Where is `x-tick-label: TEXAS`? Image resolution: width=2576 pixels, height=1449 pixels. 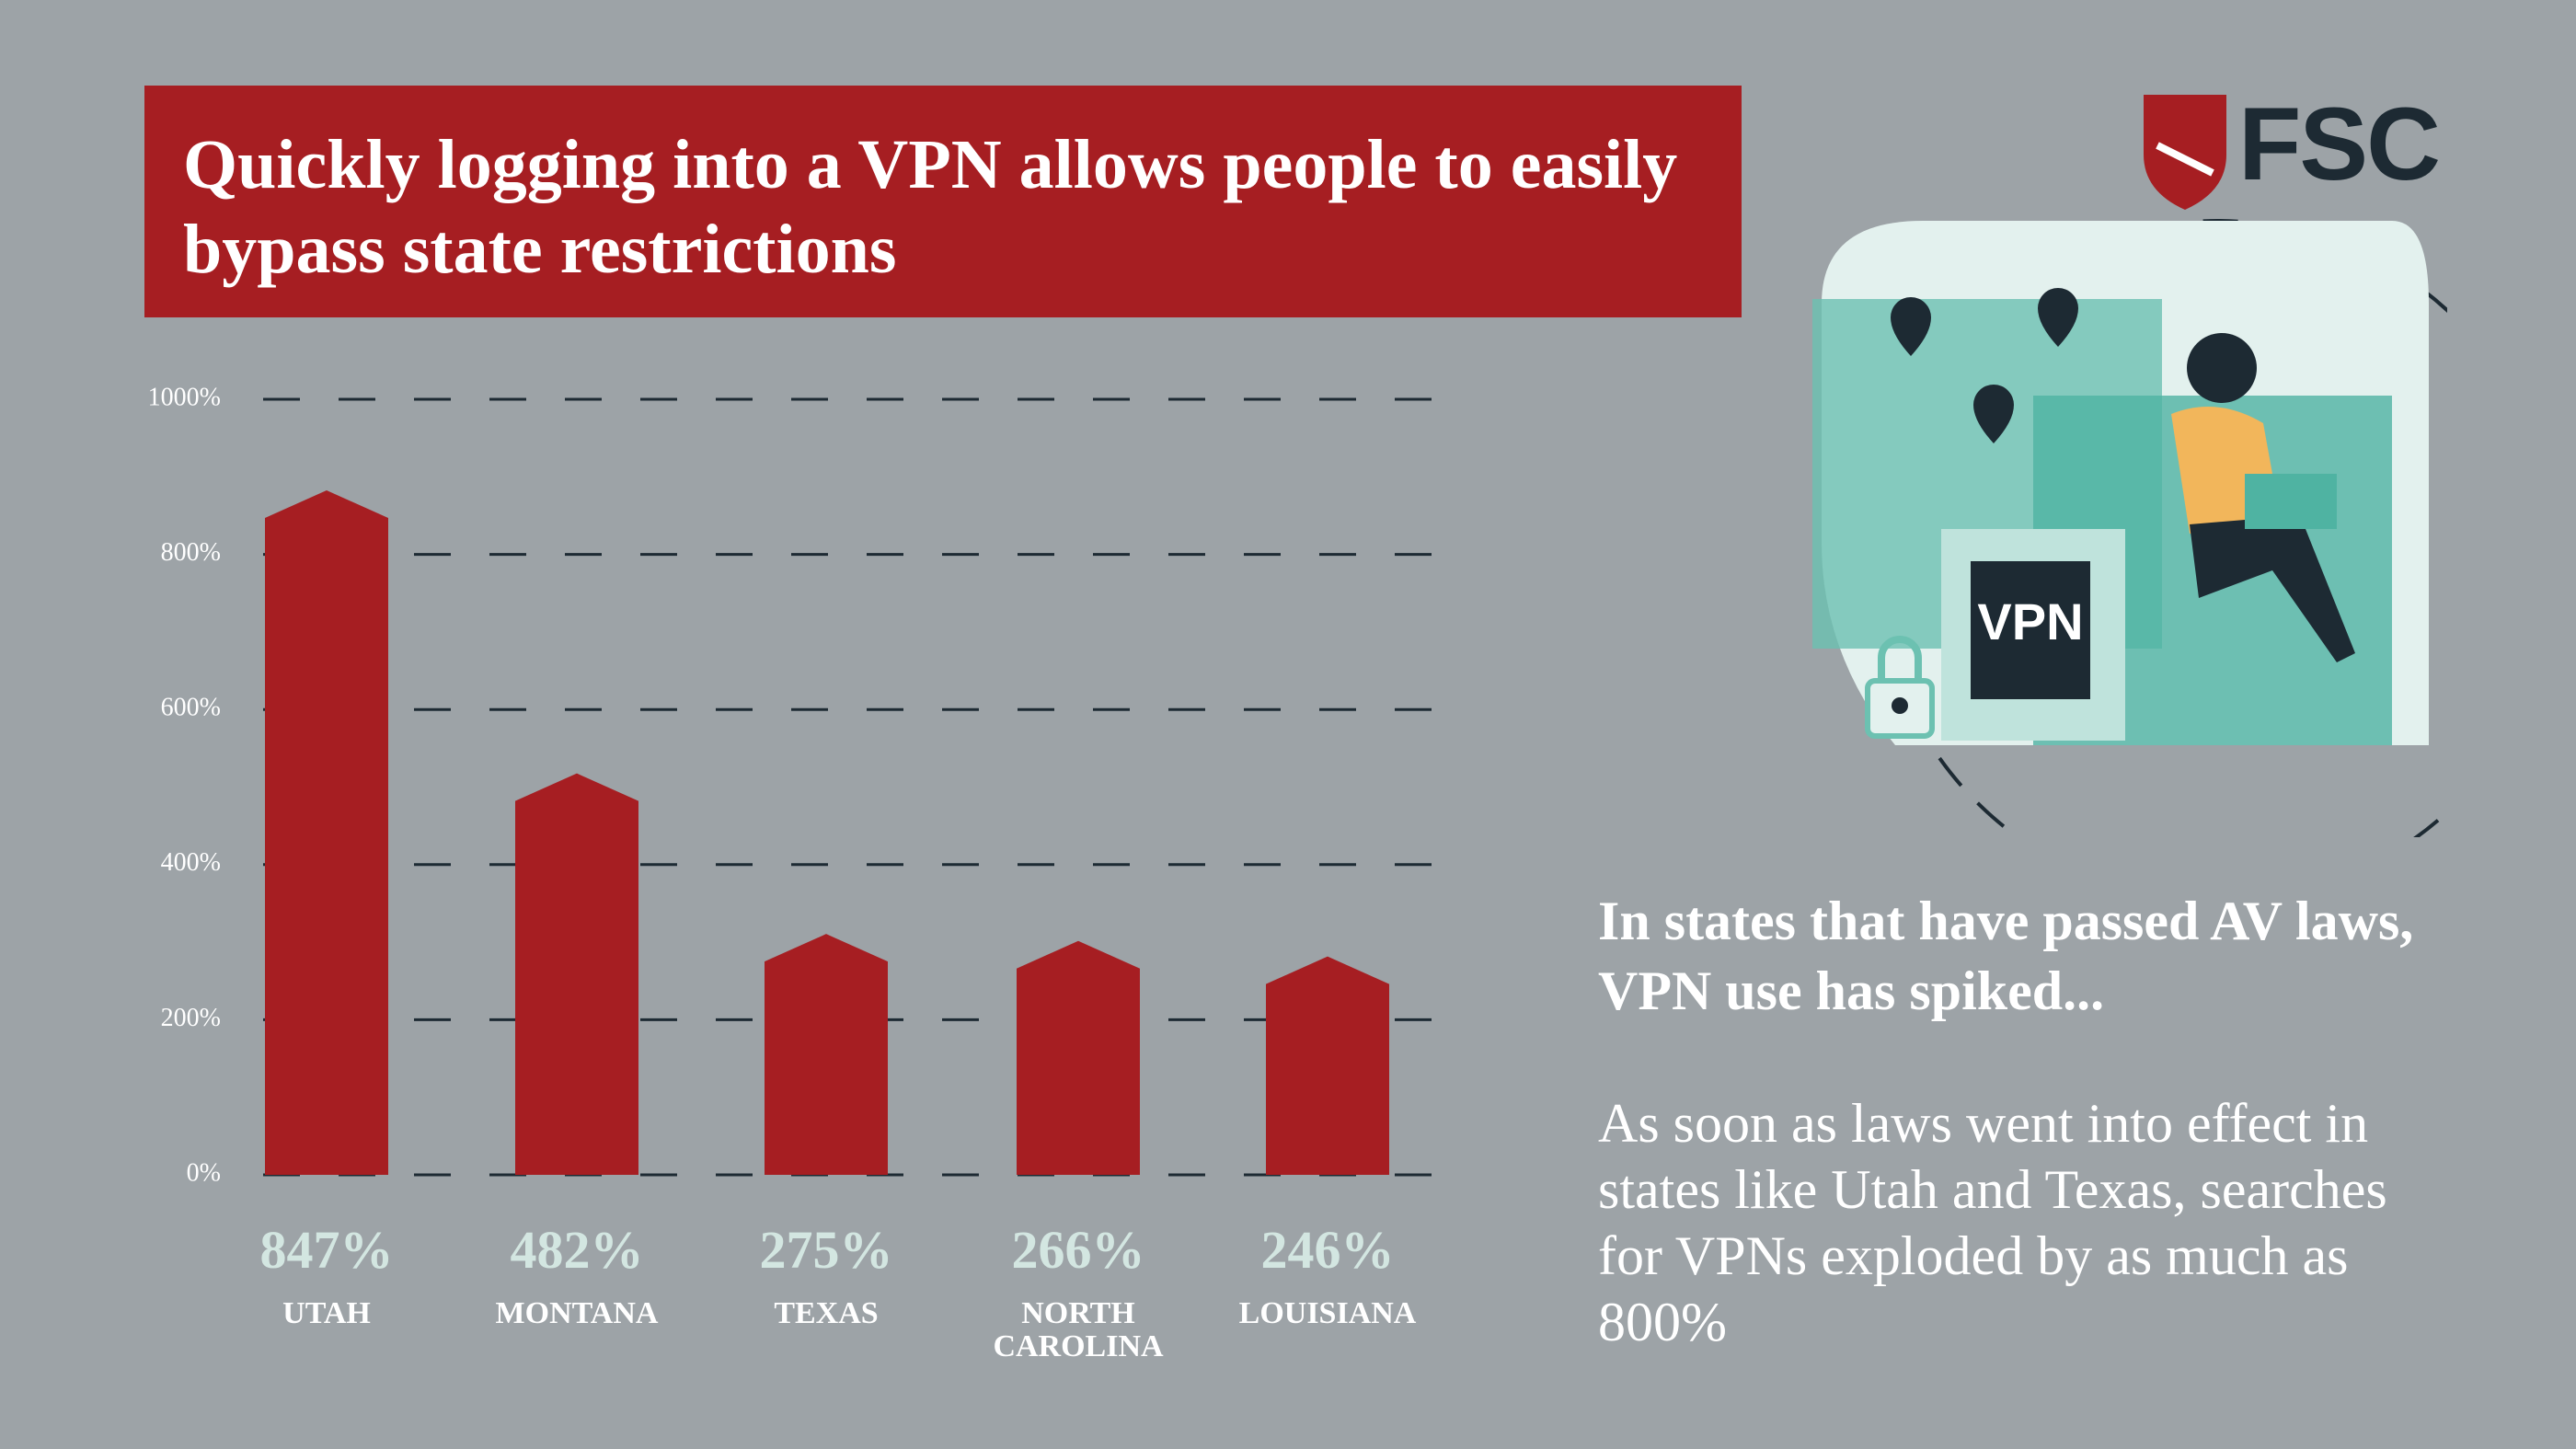
x-tick-label: TEXAS is located at coordinates (826, 1313).